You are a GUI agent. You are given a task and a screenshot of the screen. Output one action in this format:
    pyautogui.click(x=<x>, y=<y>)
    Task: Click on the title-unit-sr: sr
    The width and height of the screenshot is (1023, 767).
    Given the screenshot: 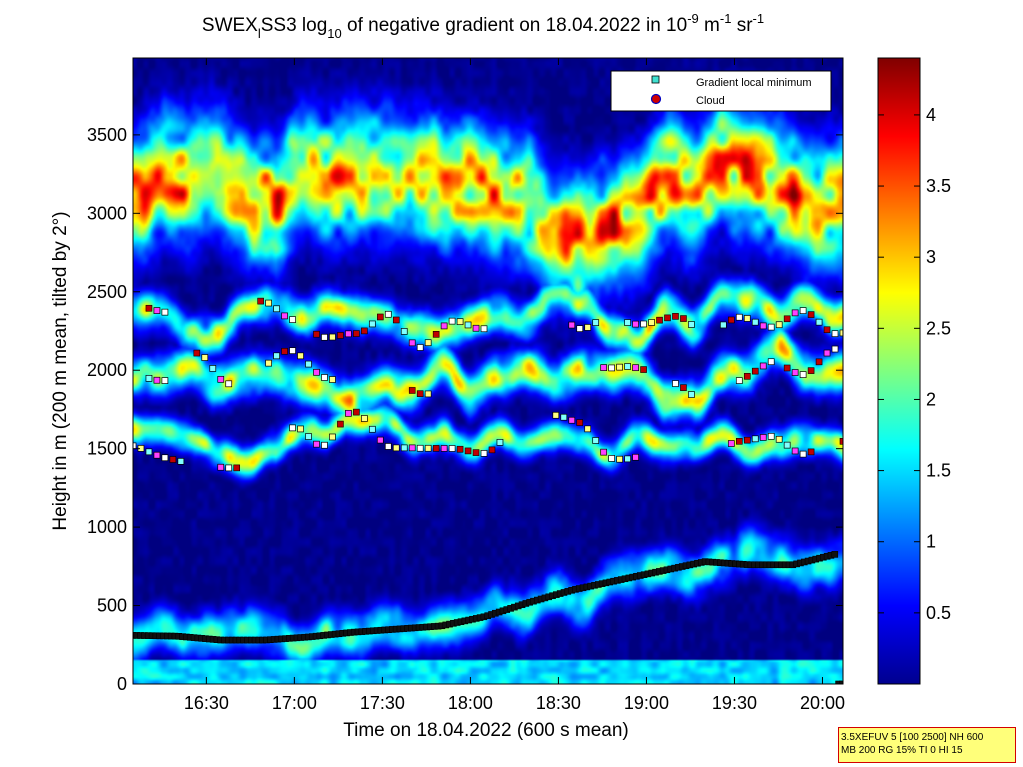 What is the action you would take?
    pyautogui.click(x=742, y=25)
    